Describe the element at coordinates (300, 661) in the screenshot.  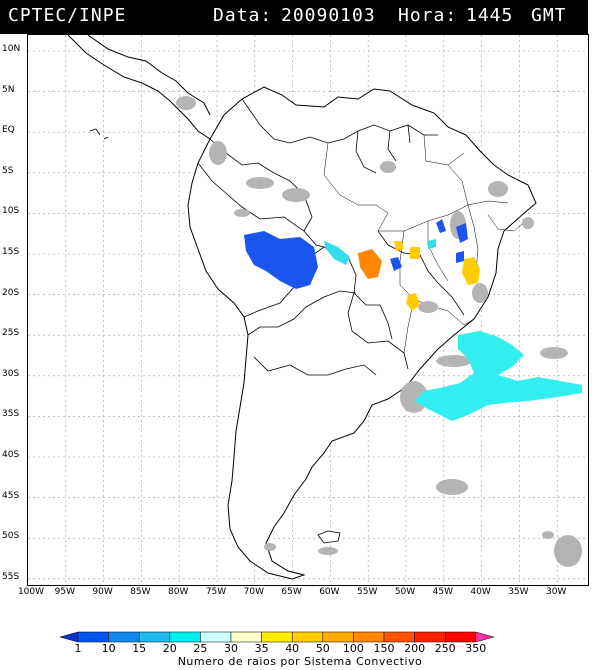
I see `legend-title: Numero de raios por Sistema Convectivo` at that location.